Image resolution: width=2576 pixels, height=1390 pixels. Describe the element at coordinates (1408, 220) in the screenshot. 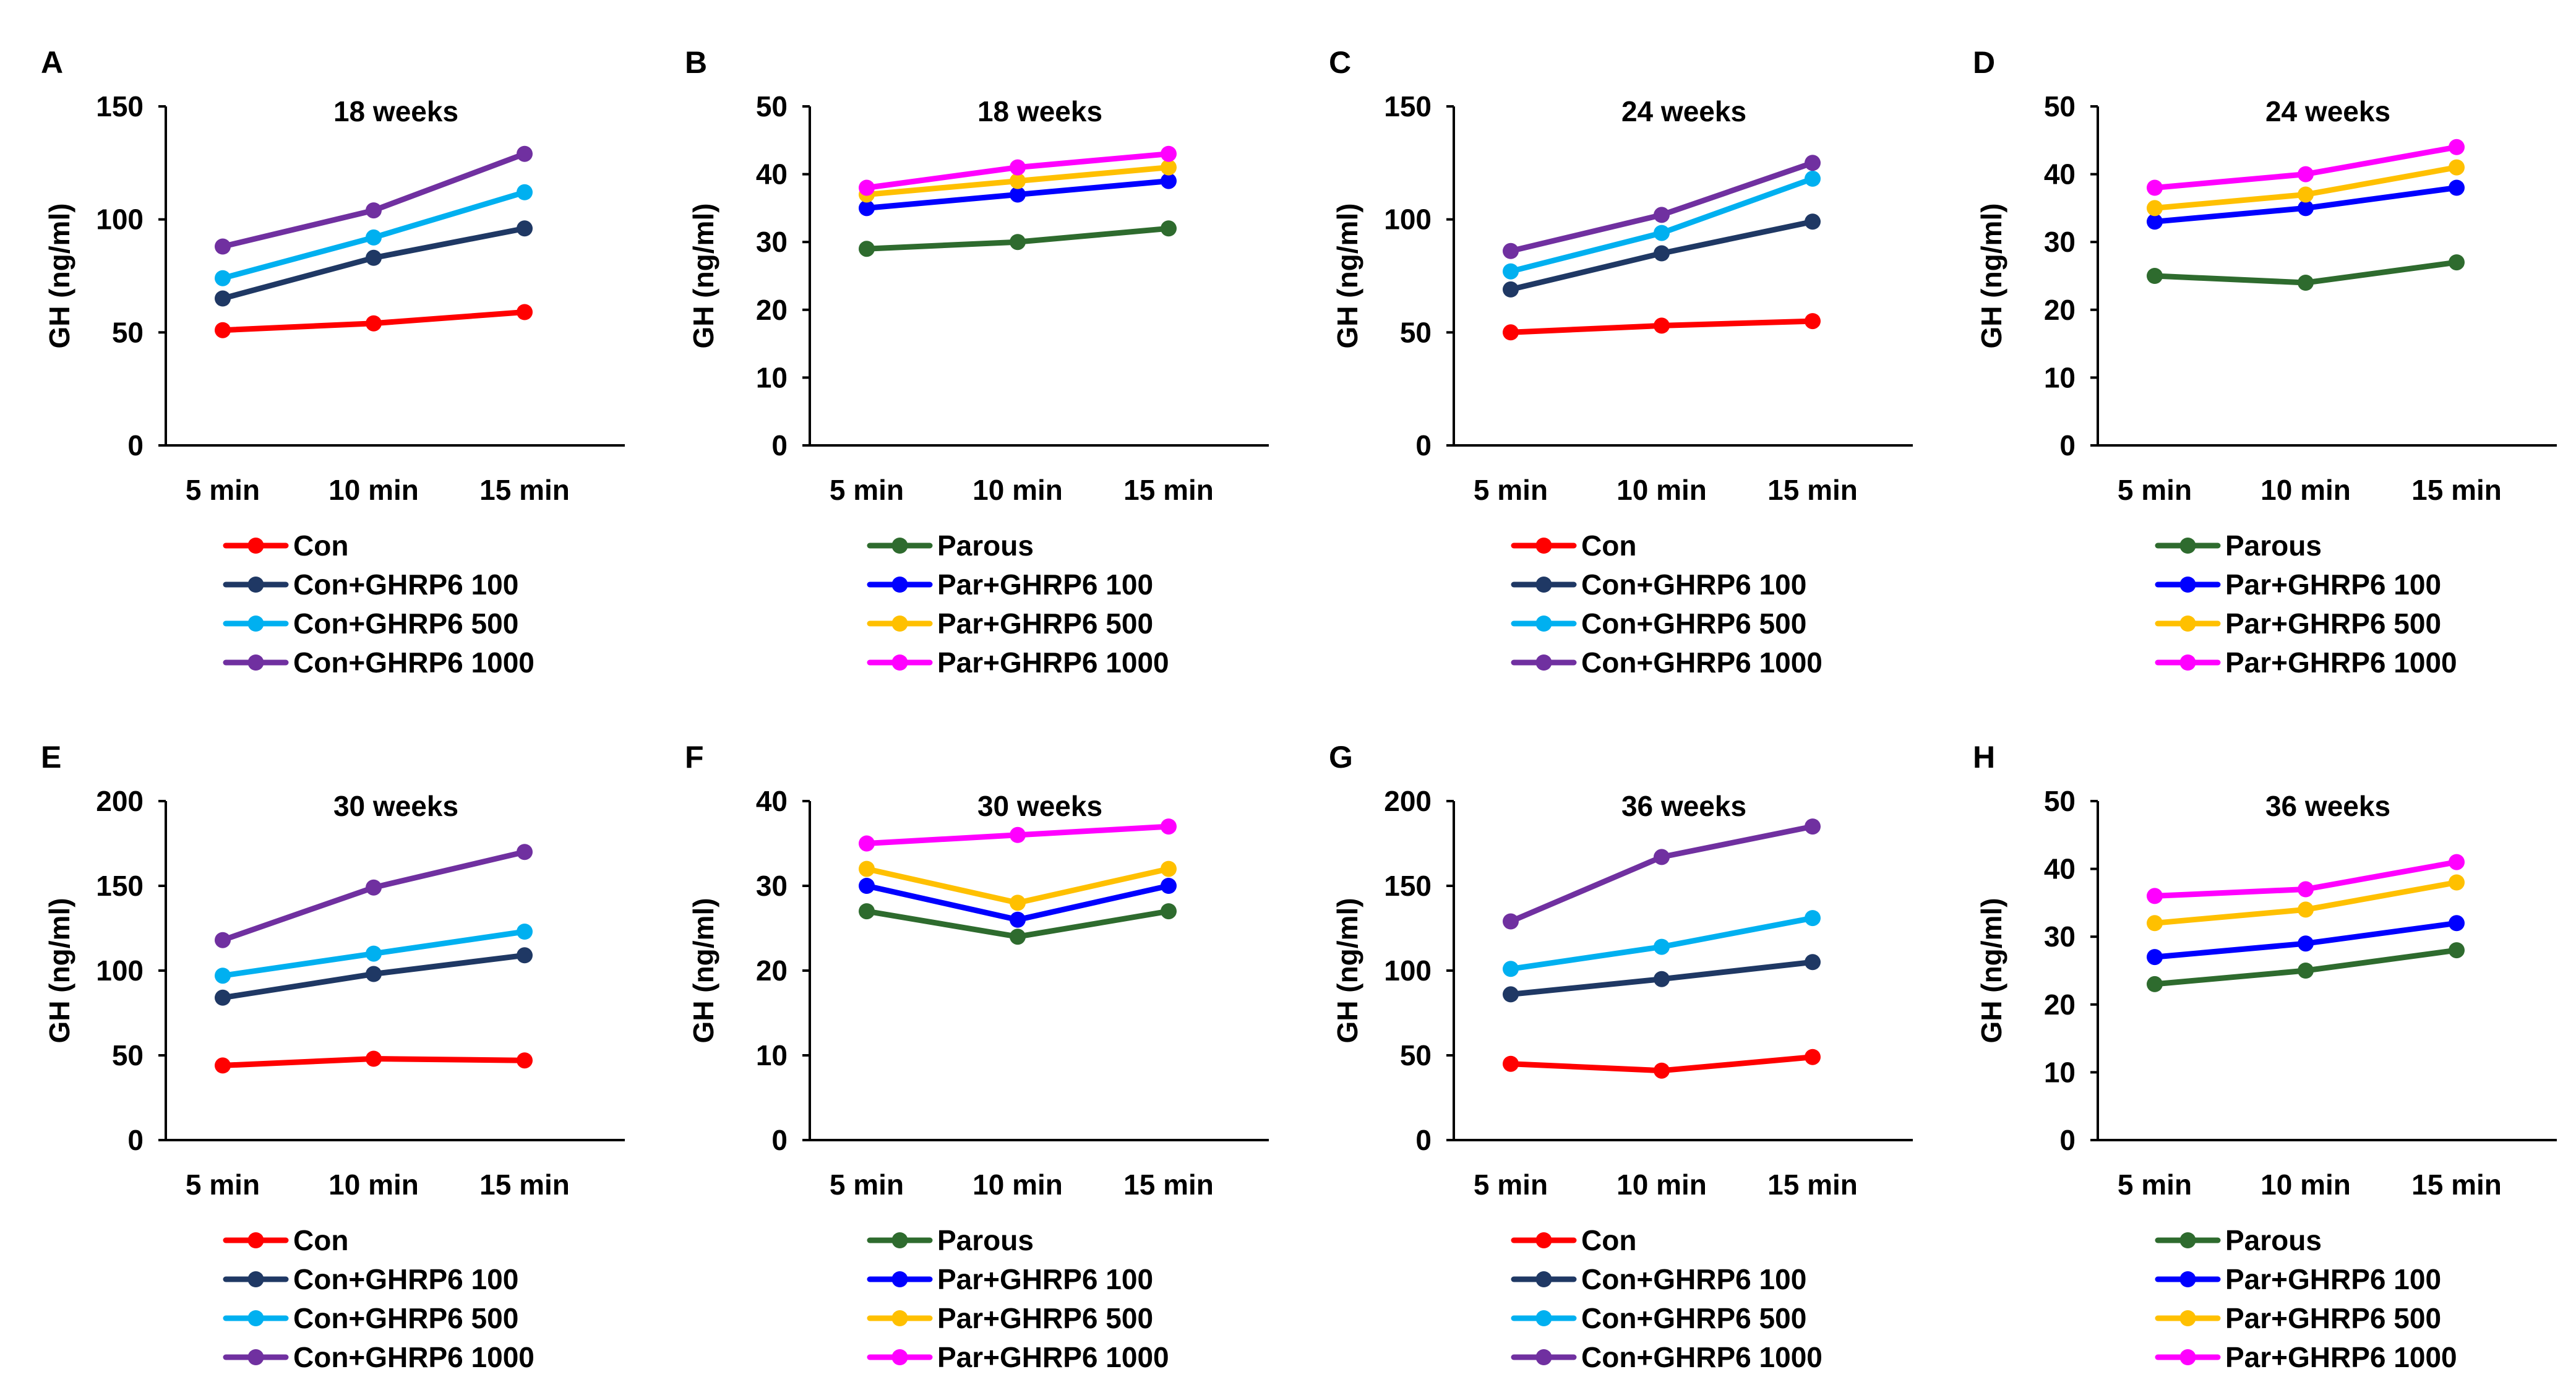

I see `y-tick-label: 100` at that location.